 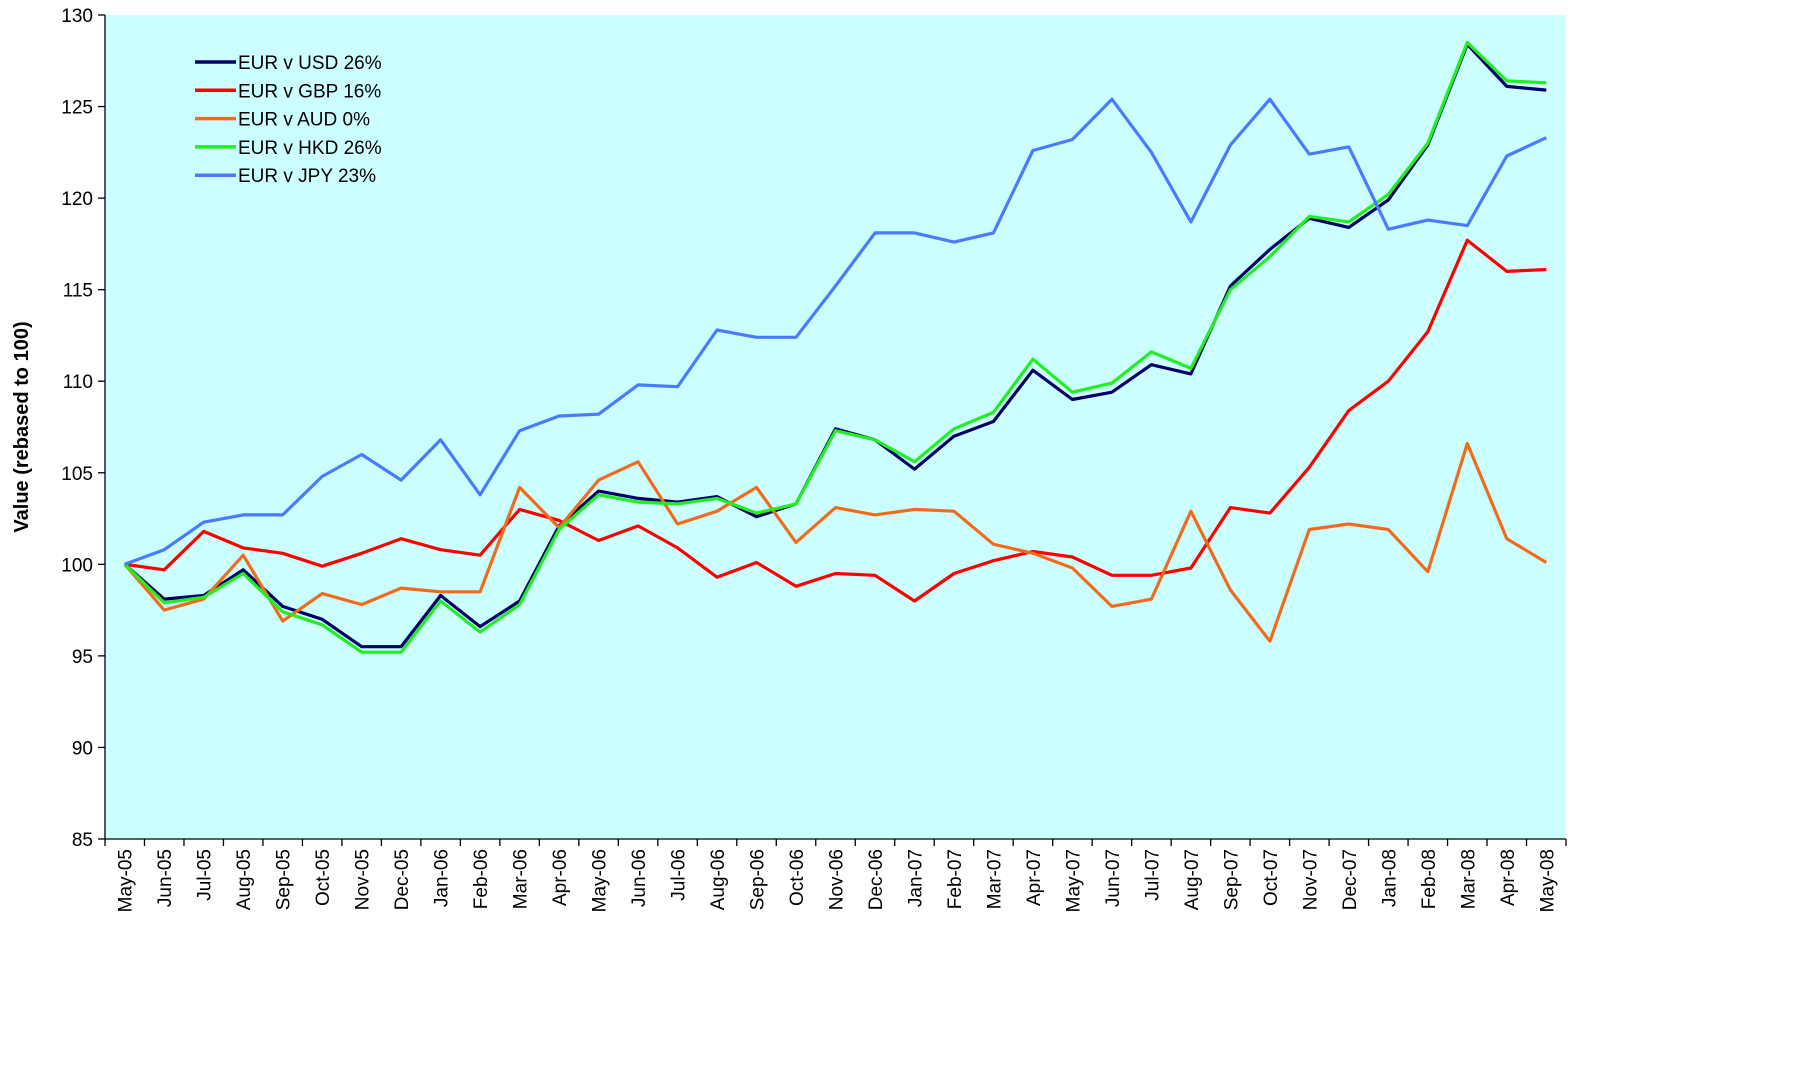 I want to click on x-tick-label: Dec-05, so click(x=402, y=879).